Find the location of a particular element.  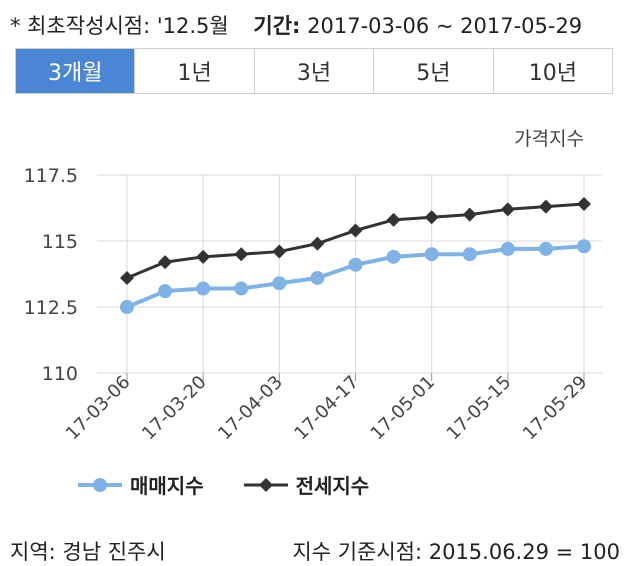

x-tick-label: 17-05-15 is located at coordinates (479, 408).